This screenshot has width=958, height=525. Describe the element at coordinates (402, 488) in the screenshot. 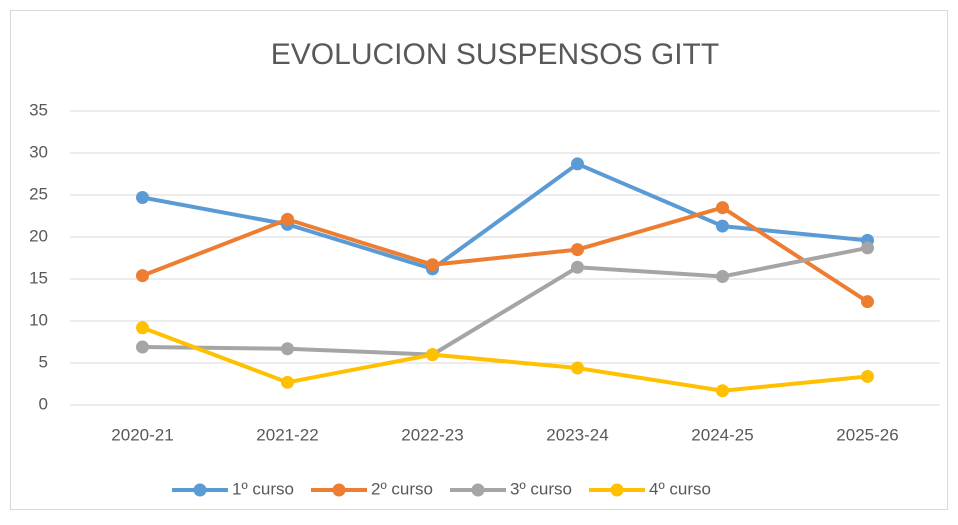

I see `legend-label: 2º curso` at that location.